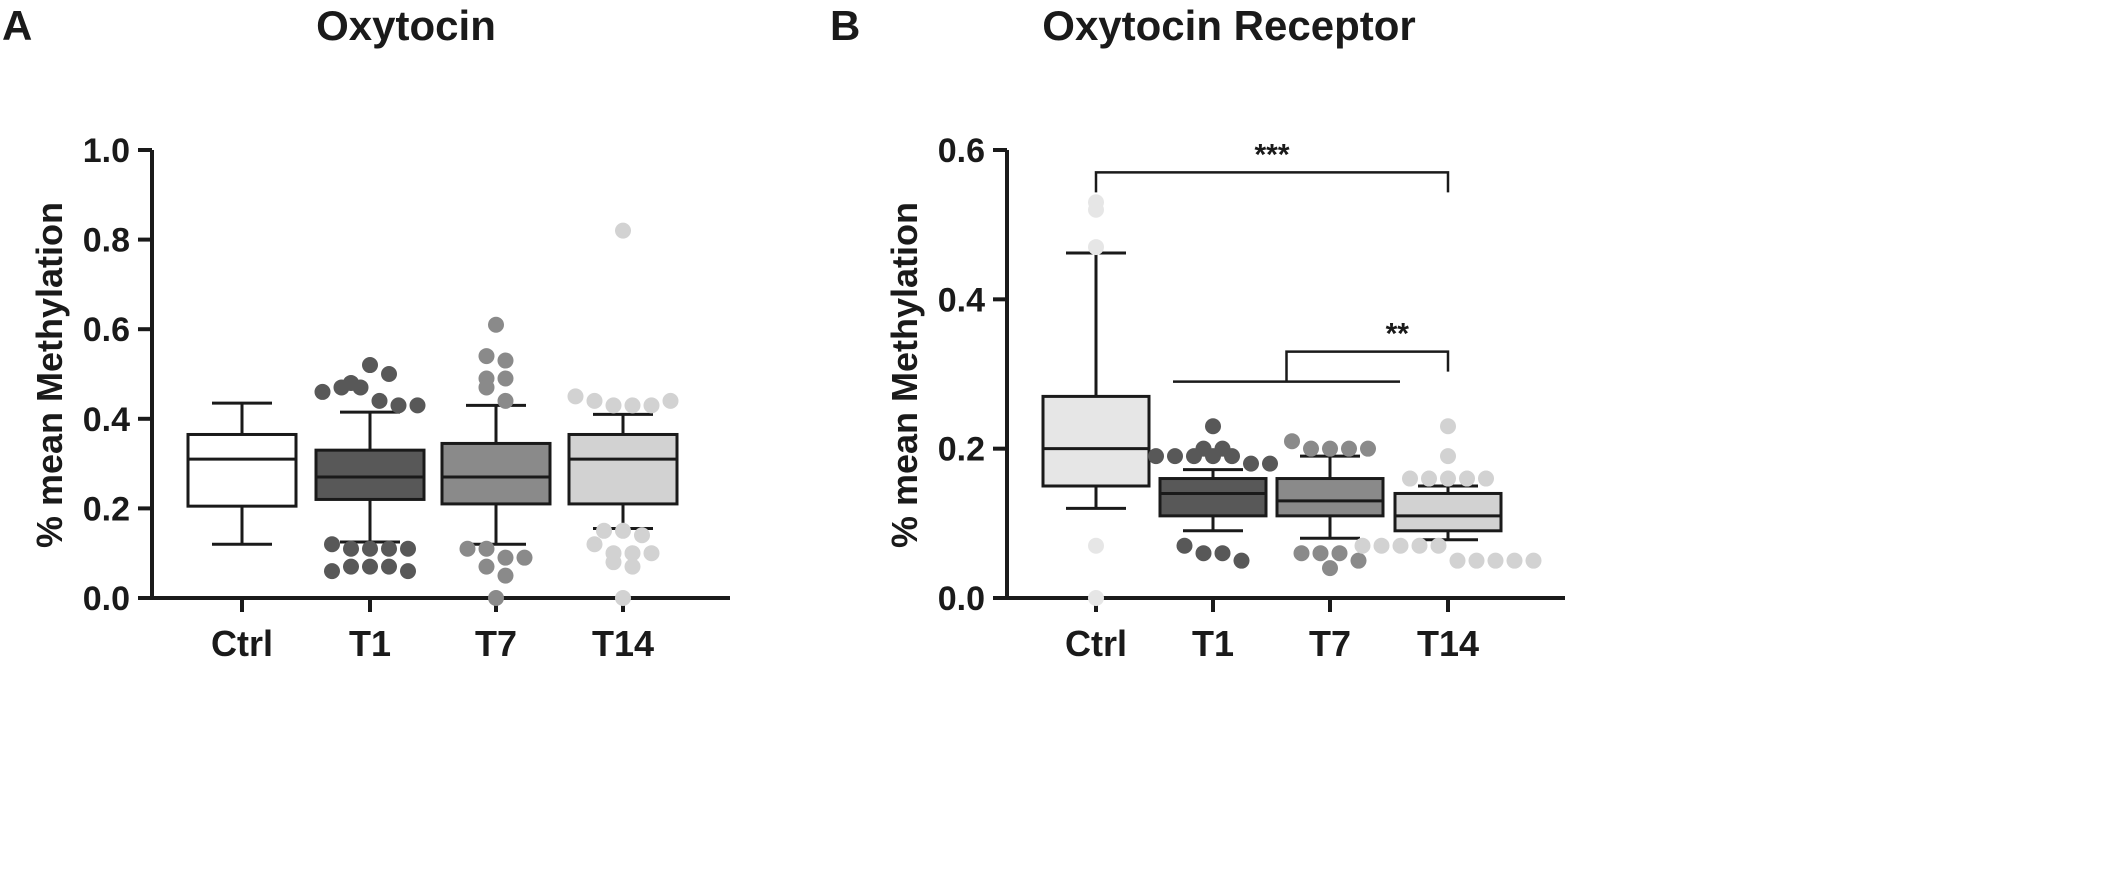  Describe the element at coordinates (370, 643) in the screenshot. I see `x-tick-label: T1` at that location.